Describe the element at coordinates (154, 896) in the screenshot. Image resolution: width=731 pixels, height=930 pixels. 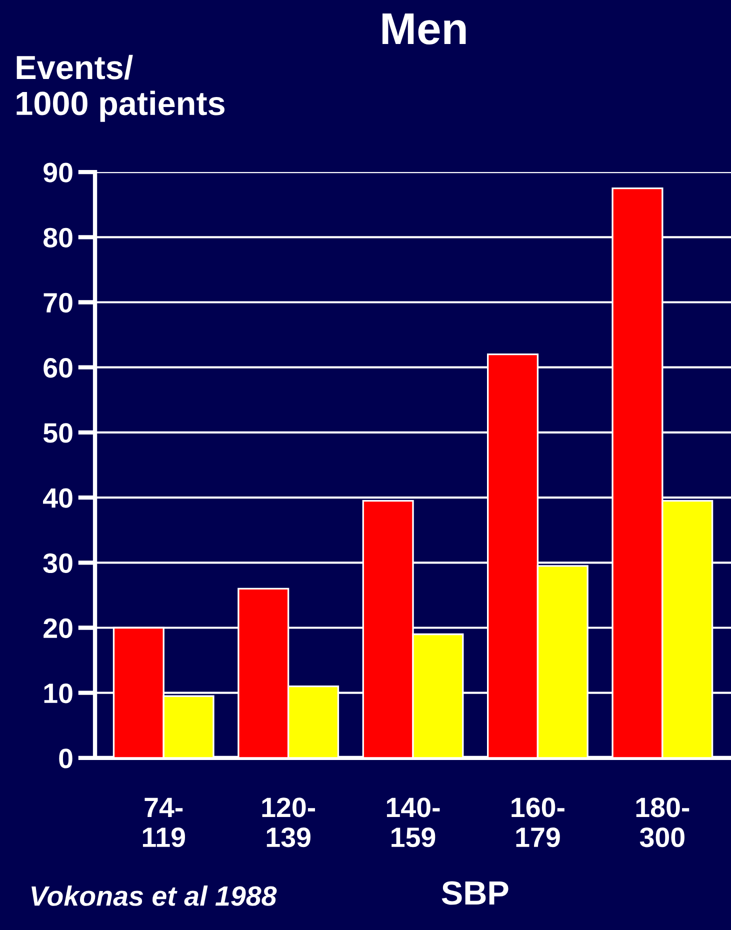
I see `text: Vokonas et al 1988` at that location.